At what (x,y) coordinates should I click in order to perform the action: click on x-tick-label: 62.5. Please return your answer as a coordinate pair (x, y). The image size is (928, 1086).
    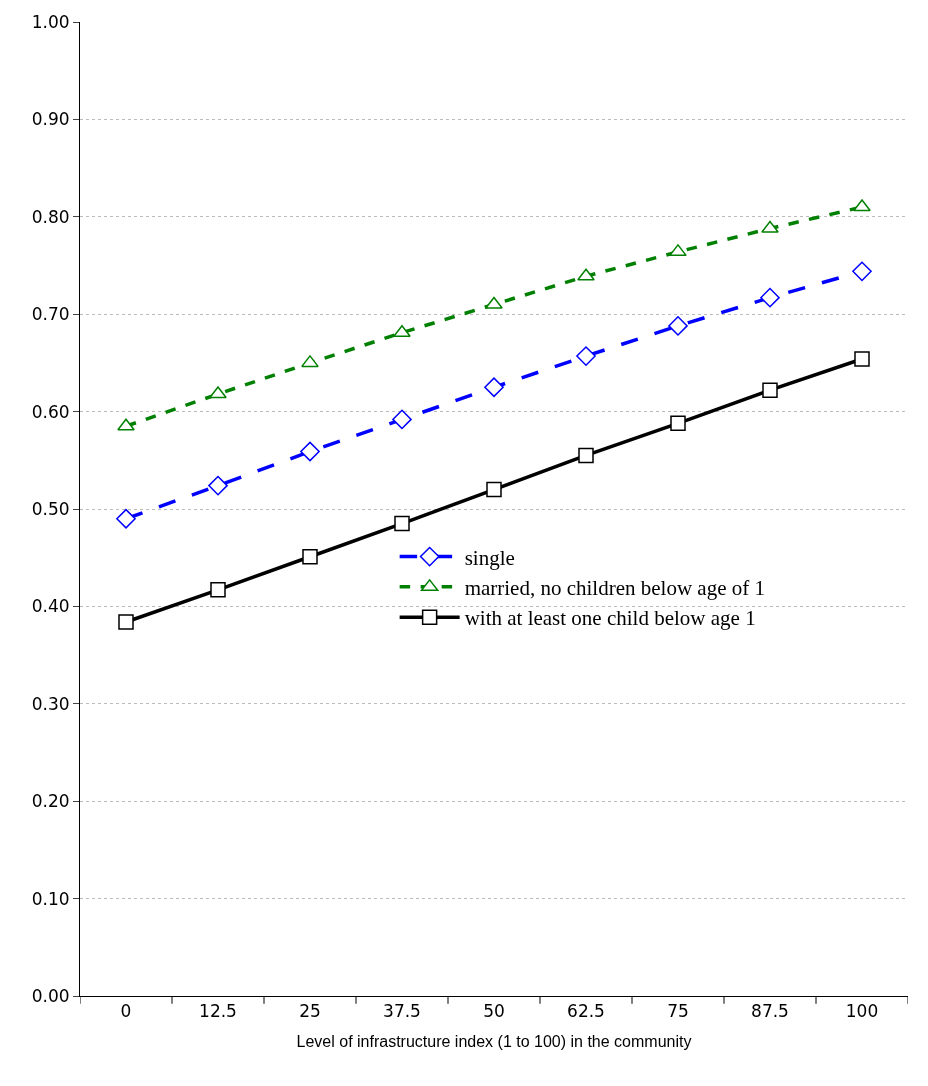
    Looking at the image, I should click on (586, 1011).